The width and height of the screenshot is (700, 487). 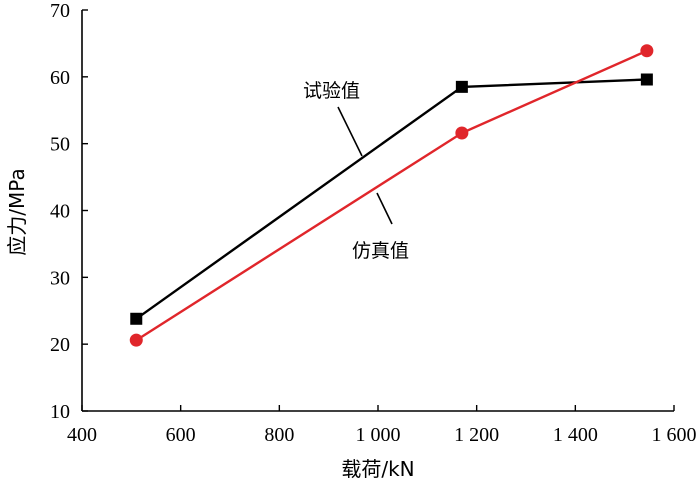 What do you see at coordinates (331, 91) in the screenshot?
I see `series-label-test: 试验值` at bounding box center [331, 91].